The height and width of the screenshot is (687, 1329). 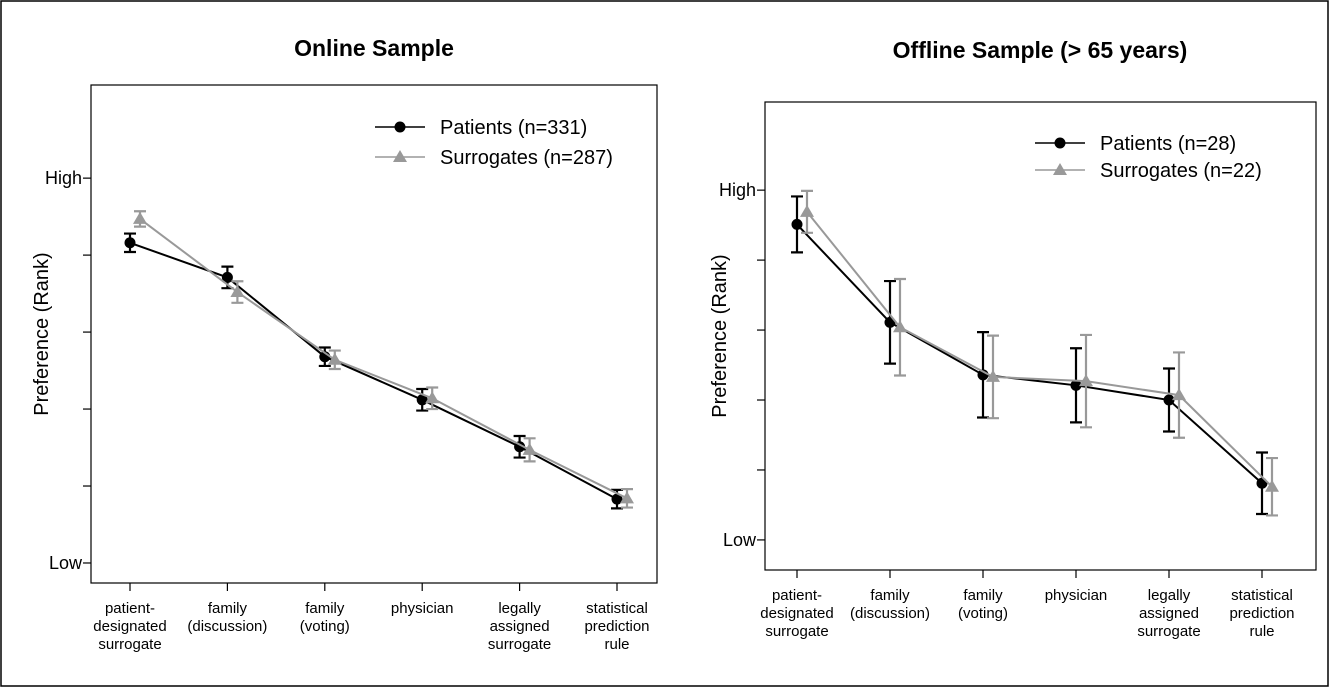 What do you see at coordinates (1168, 144) in the screenshot?
I see `legend-label: Patients (n=28)` at bounding box center [1168, 144].